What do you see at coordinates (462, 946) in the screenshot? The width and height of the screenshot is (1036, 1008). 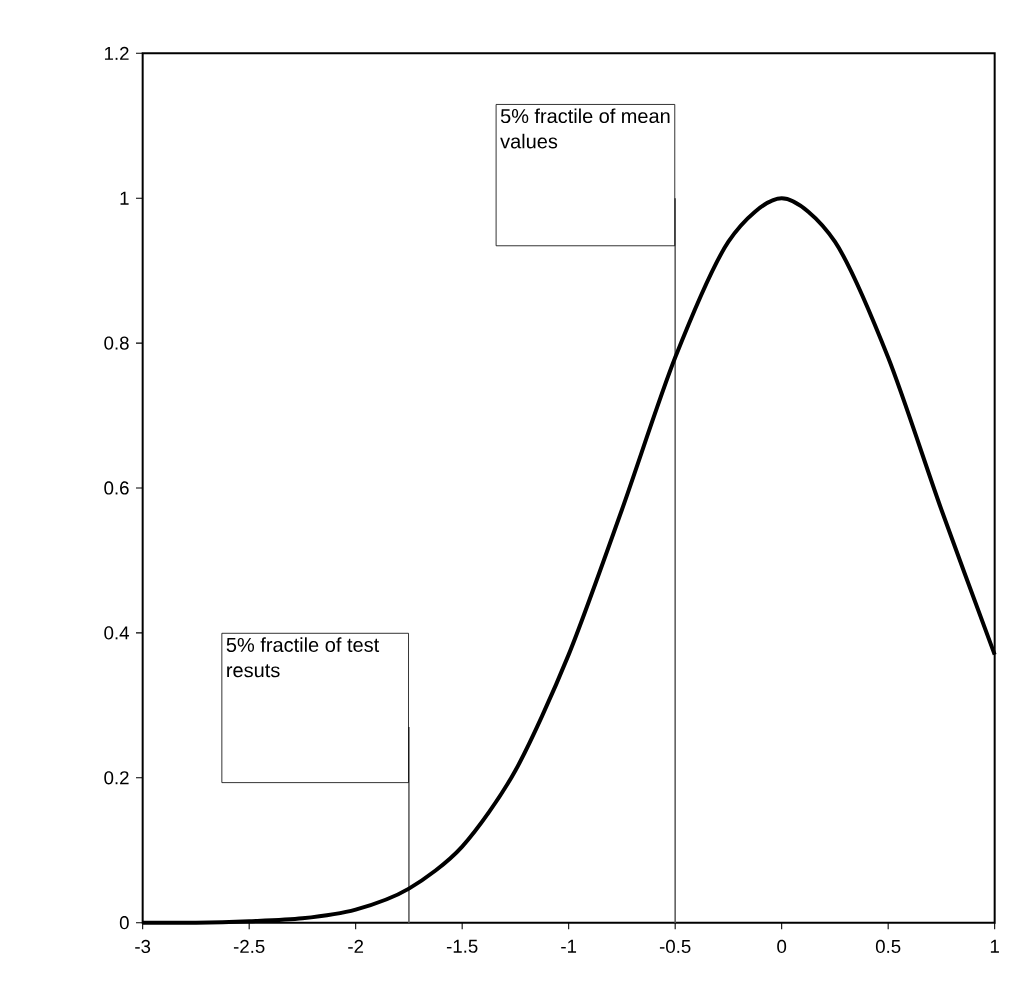 I see `x-tick-label: -1.5` at bounding box center [462, 946].